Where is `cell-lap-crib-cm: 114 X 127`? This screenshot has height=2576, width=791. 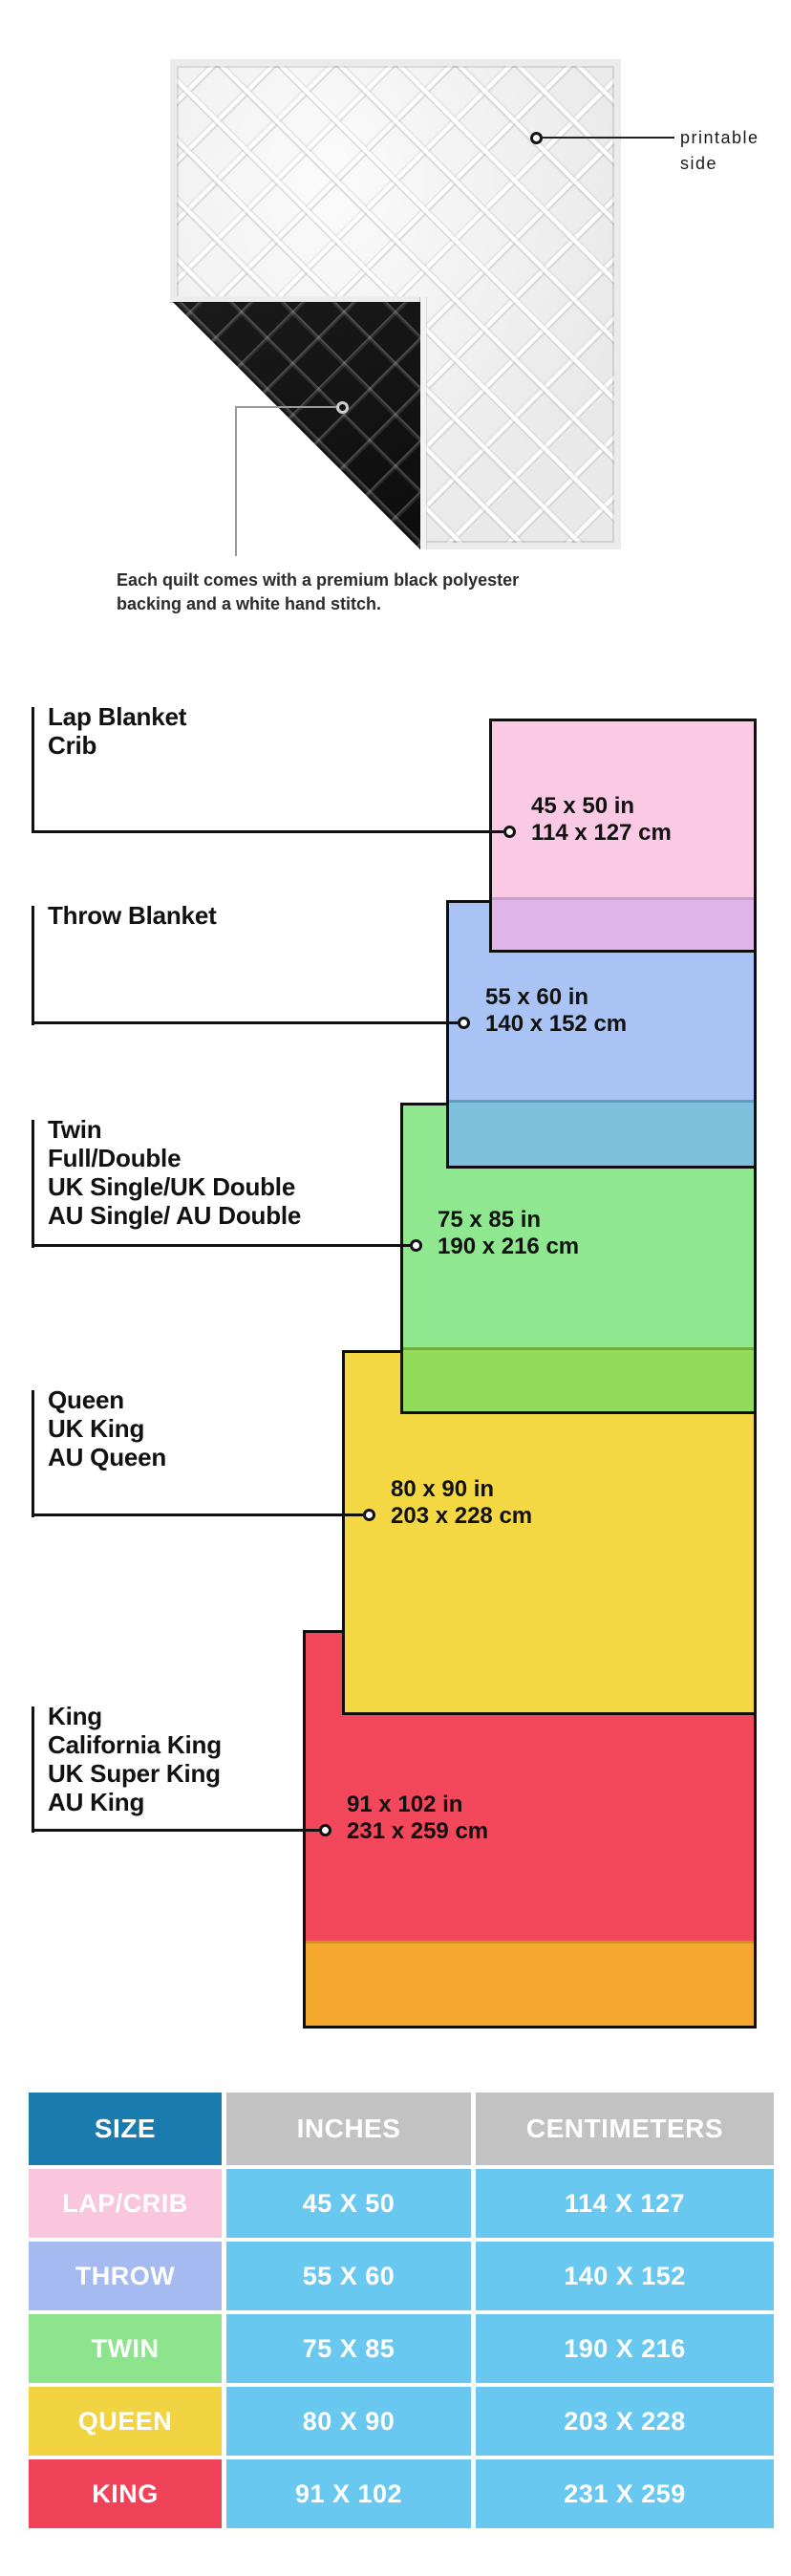 cell-lap-crib-cm: 114 X 127 is located at coordinates (625, 2203).